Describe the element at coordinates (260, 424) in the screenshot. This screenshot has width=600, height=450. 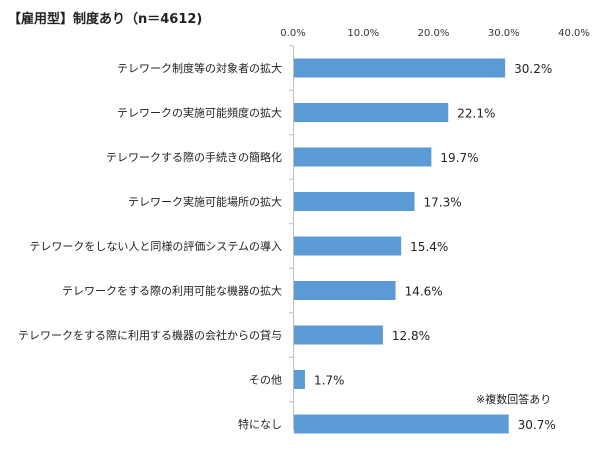
I see `category-label: 特になし` at that location.